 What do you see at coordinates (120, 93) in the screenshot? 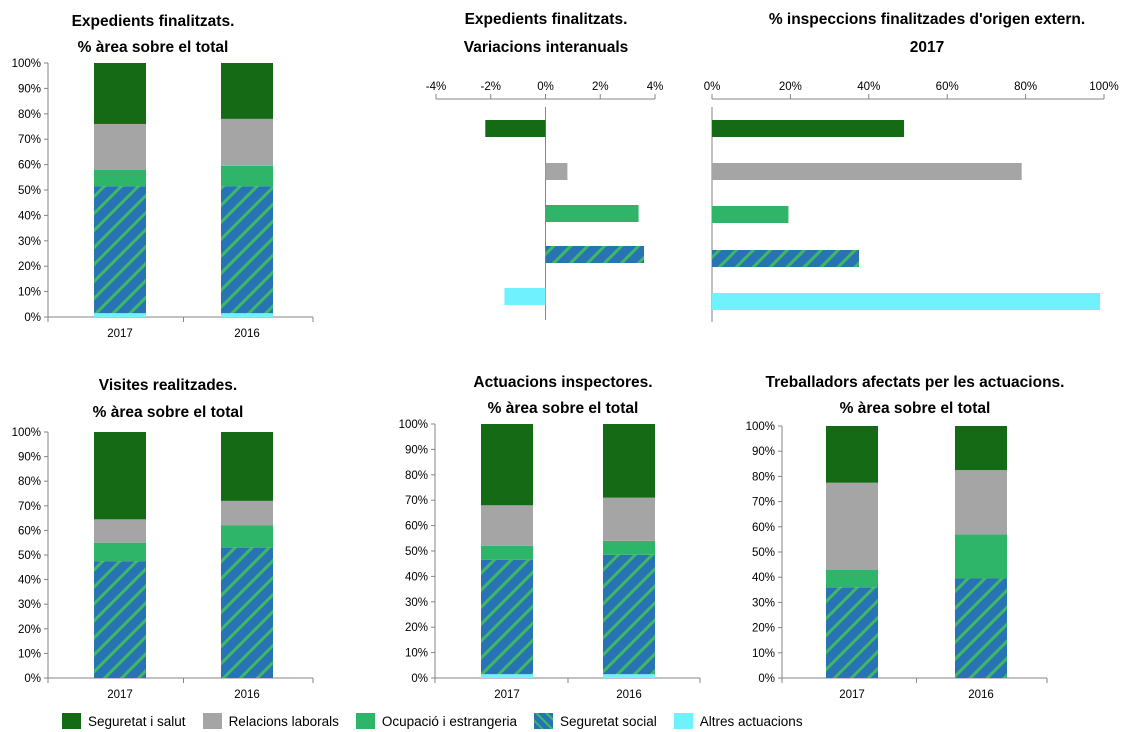
I see `chart-1-bar-2017-seguretat-i-salut` at bounding box center [120, 93].